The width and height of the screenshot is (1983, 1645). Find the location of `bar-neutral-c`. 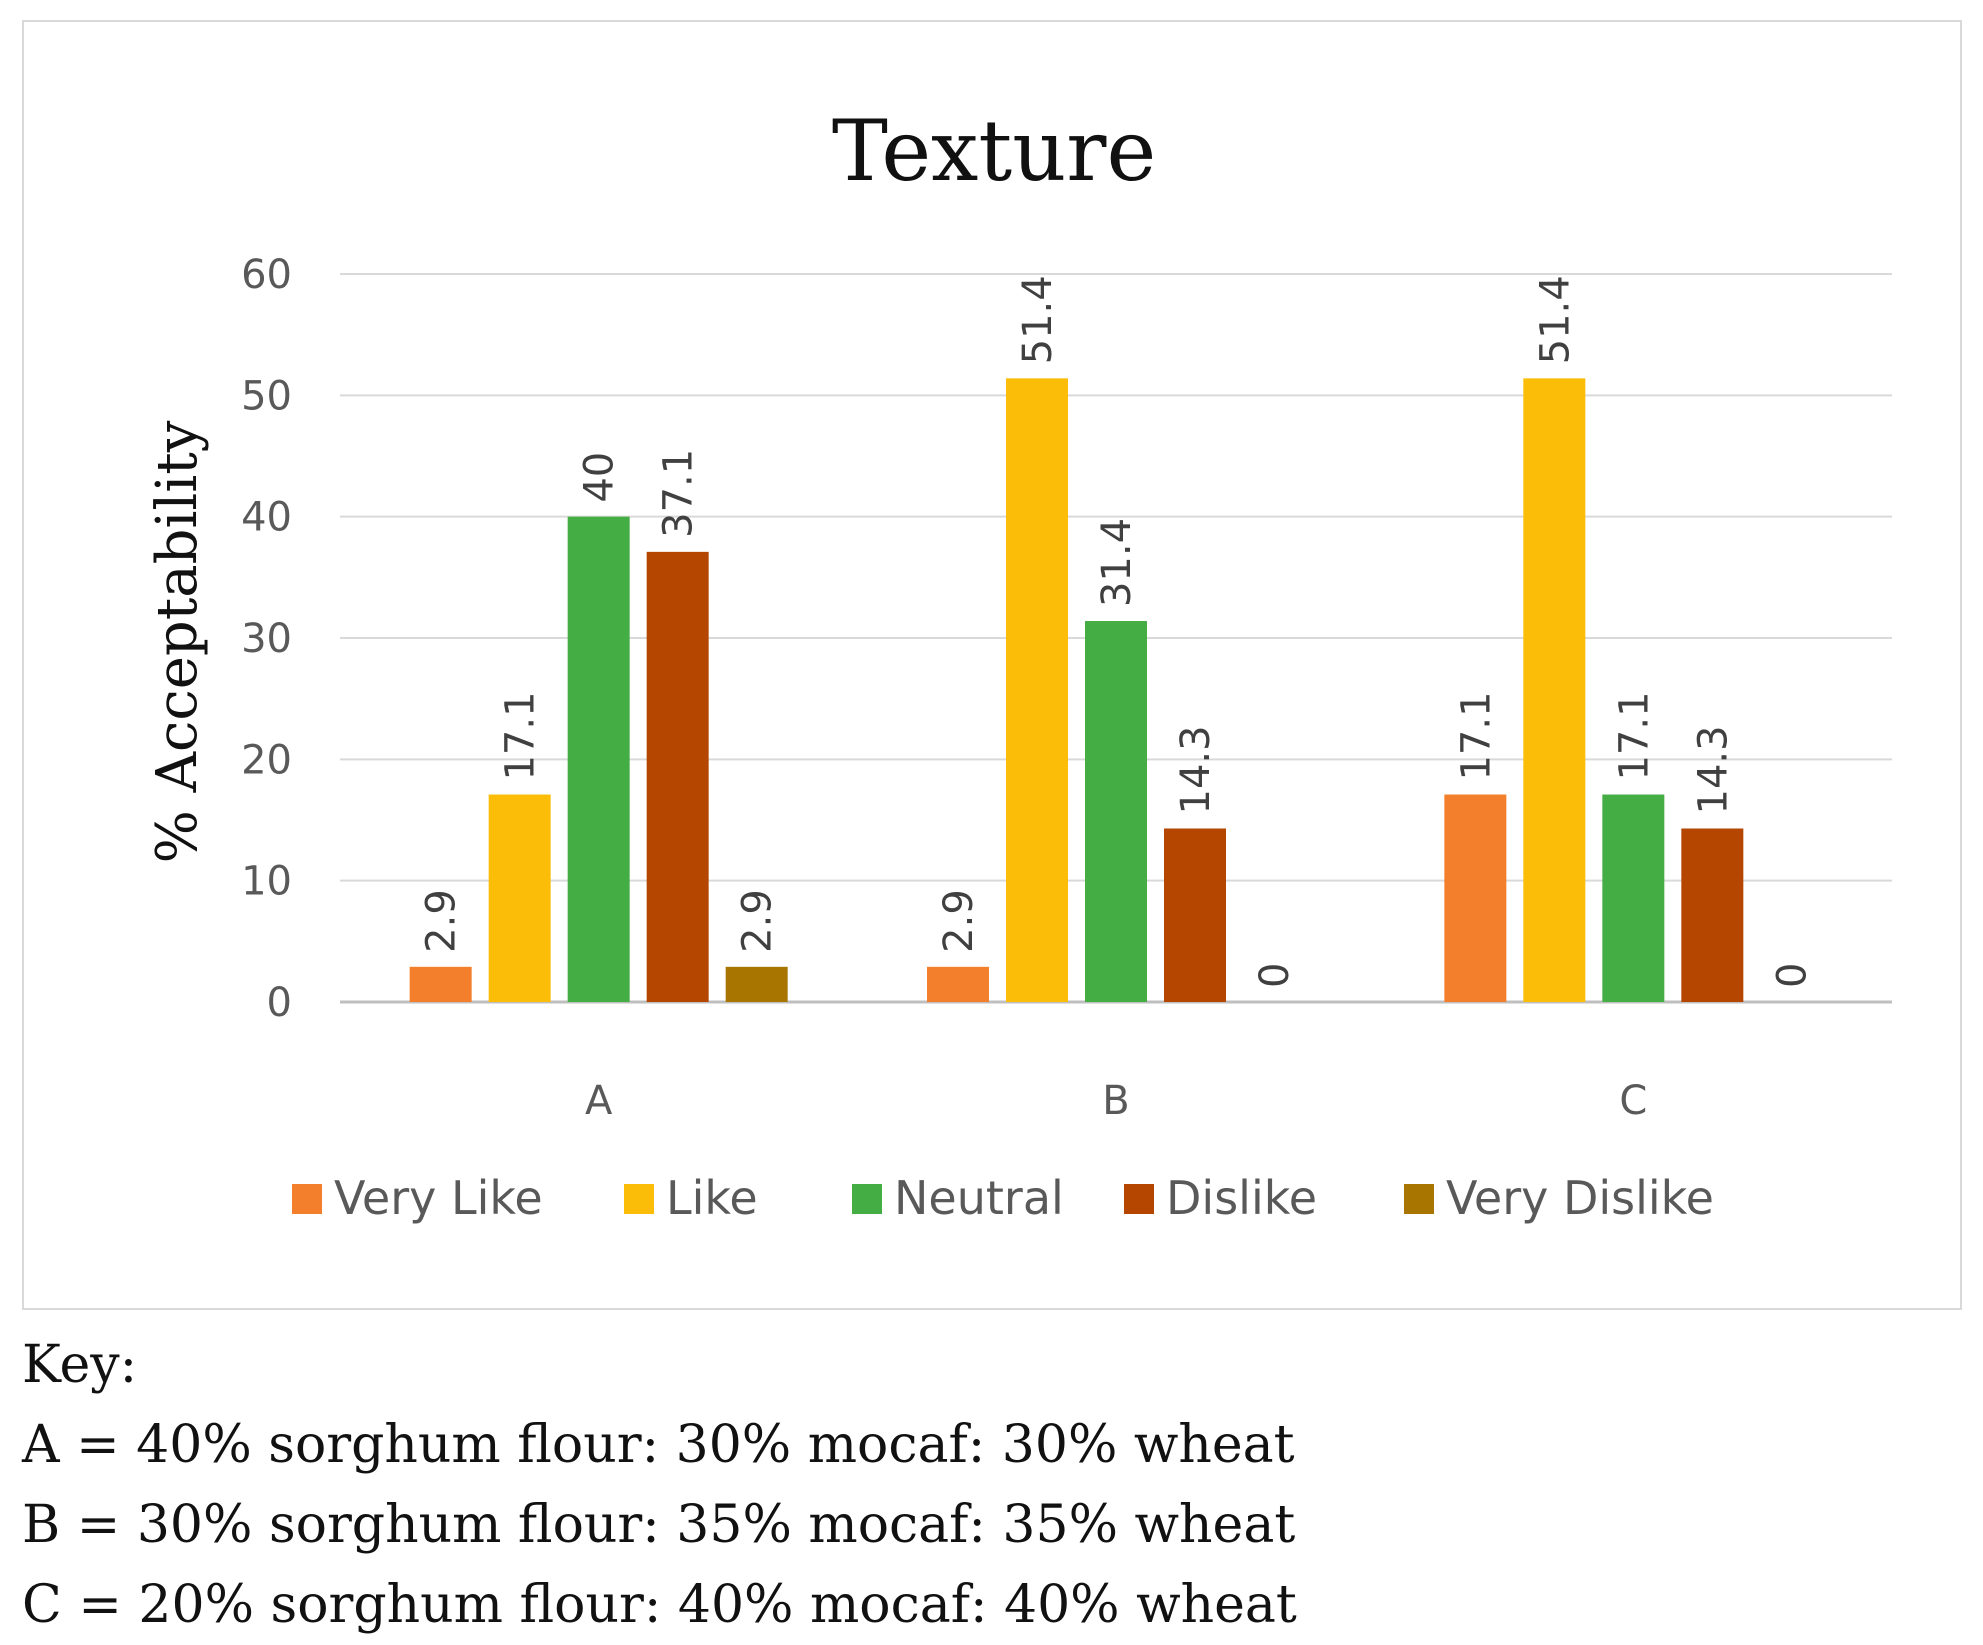

bar-neutral-c is located at coordinates (1633, 898).